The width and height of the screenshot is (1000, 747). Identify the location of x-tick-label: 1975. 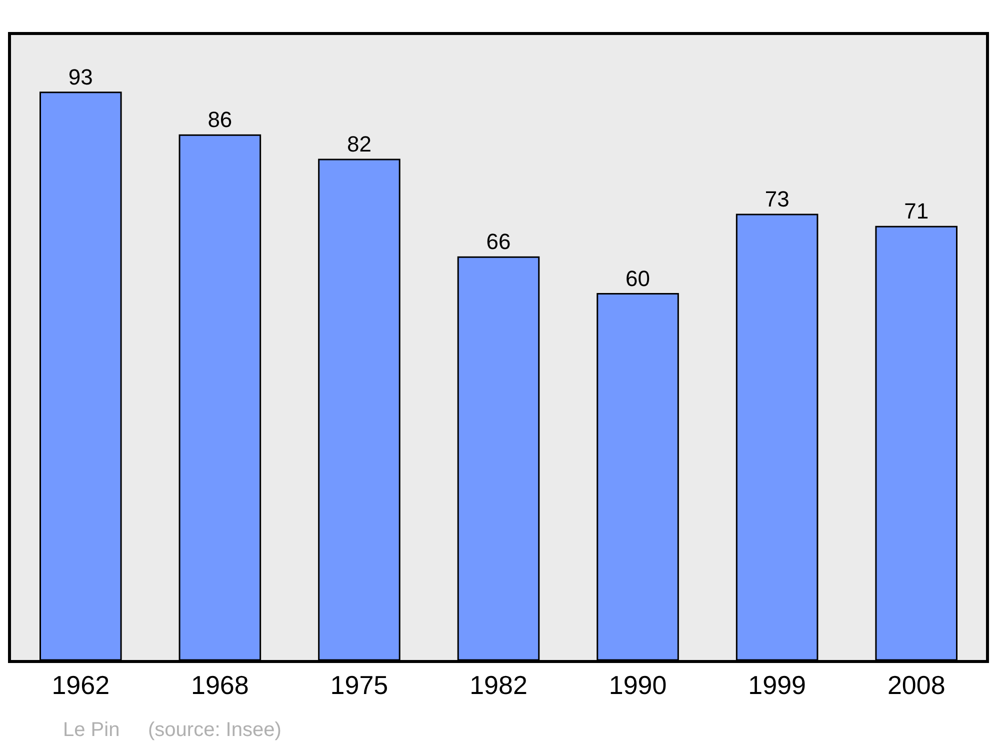
(359, 685).